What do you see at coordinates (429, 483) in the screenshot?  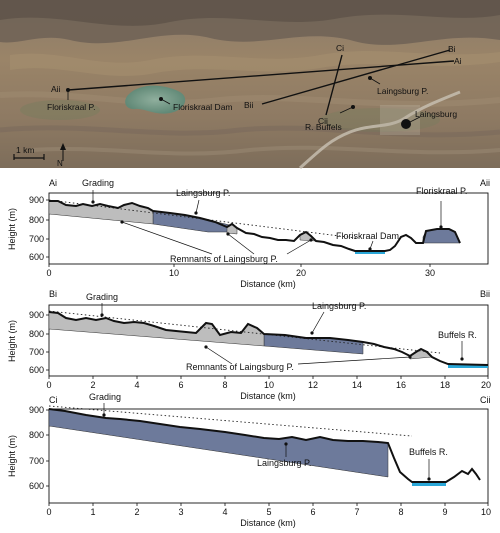 I see `water-c` at bounding box center [429, 483].